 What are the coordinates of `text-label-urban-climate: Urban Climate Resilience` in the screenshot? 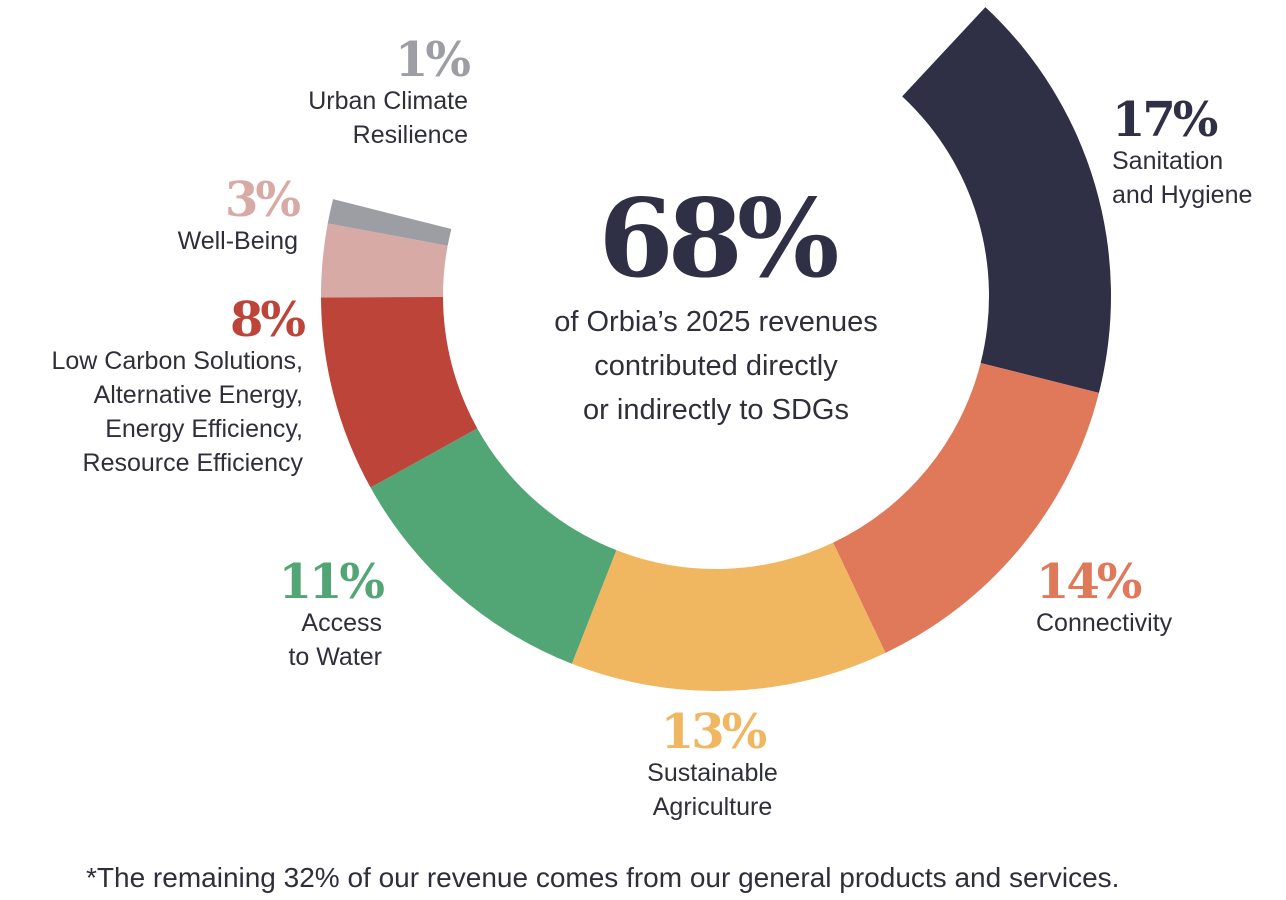 It's located at (388, 118).